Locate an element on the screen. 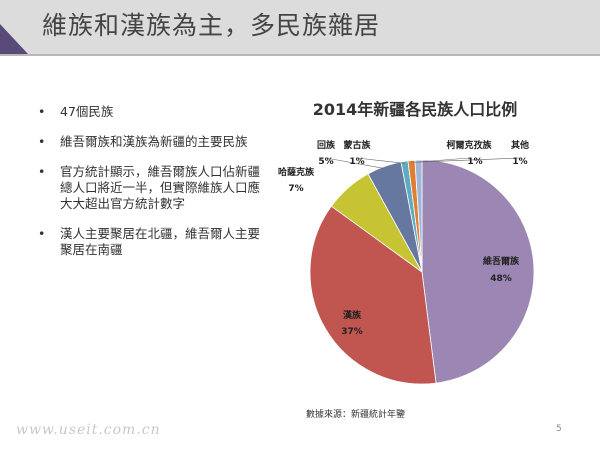 The image size is (600, 450). bullet-text: 47個民族 is located at coordinates (87, 111).